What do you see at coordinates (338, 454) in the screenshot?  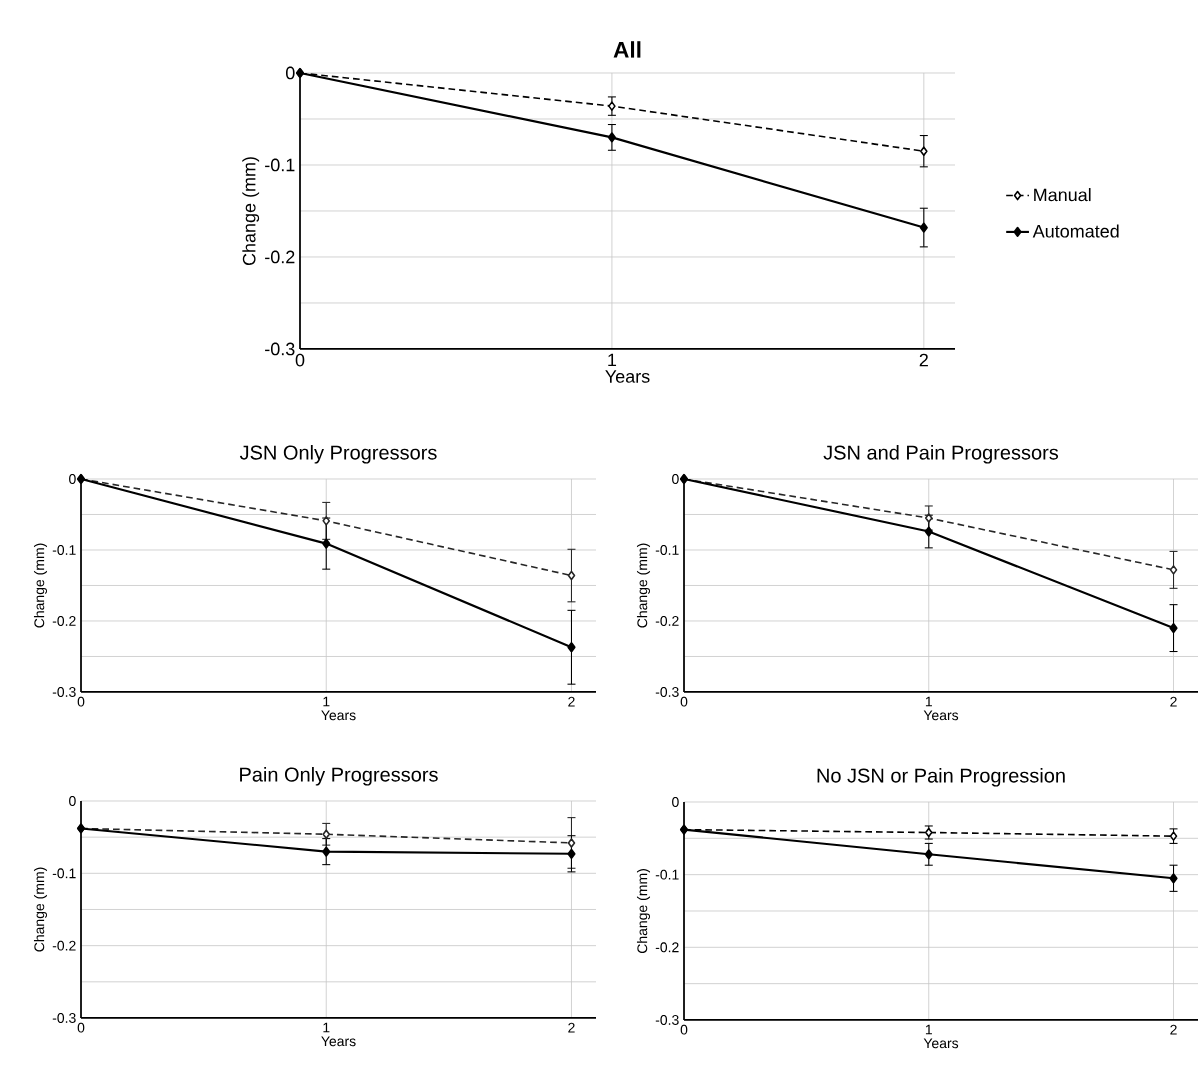 I see `chart-title: JSN Only Progressors` at bounding box center [338, 454].